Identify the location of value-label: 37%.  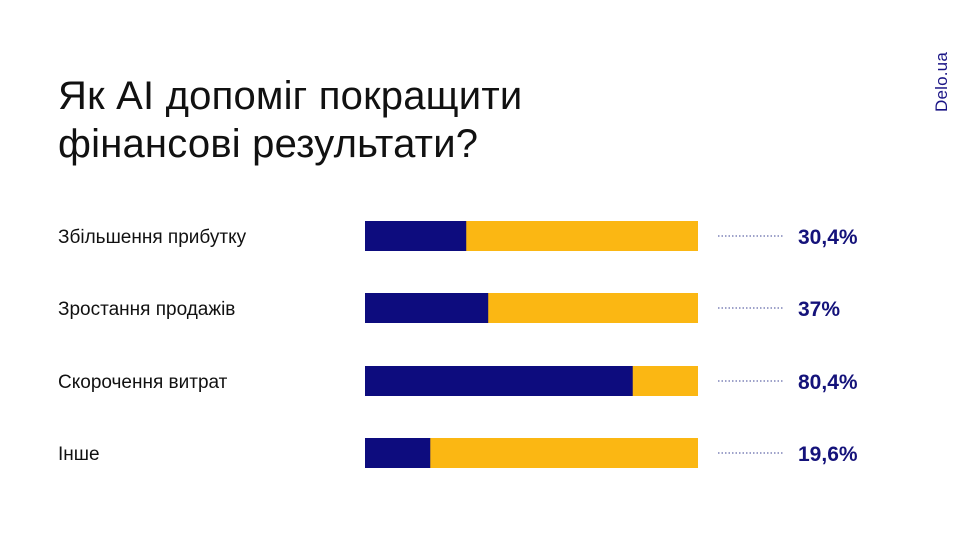
(819, 309).